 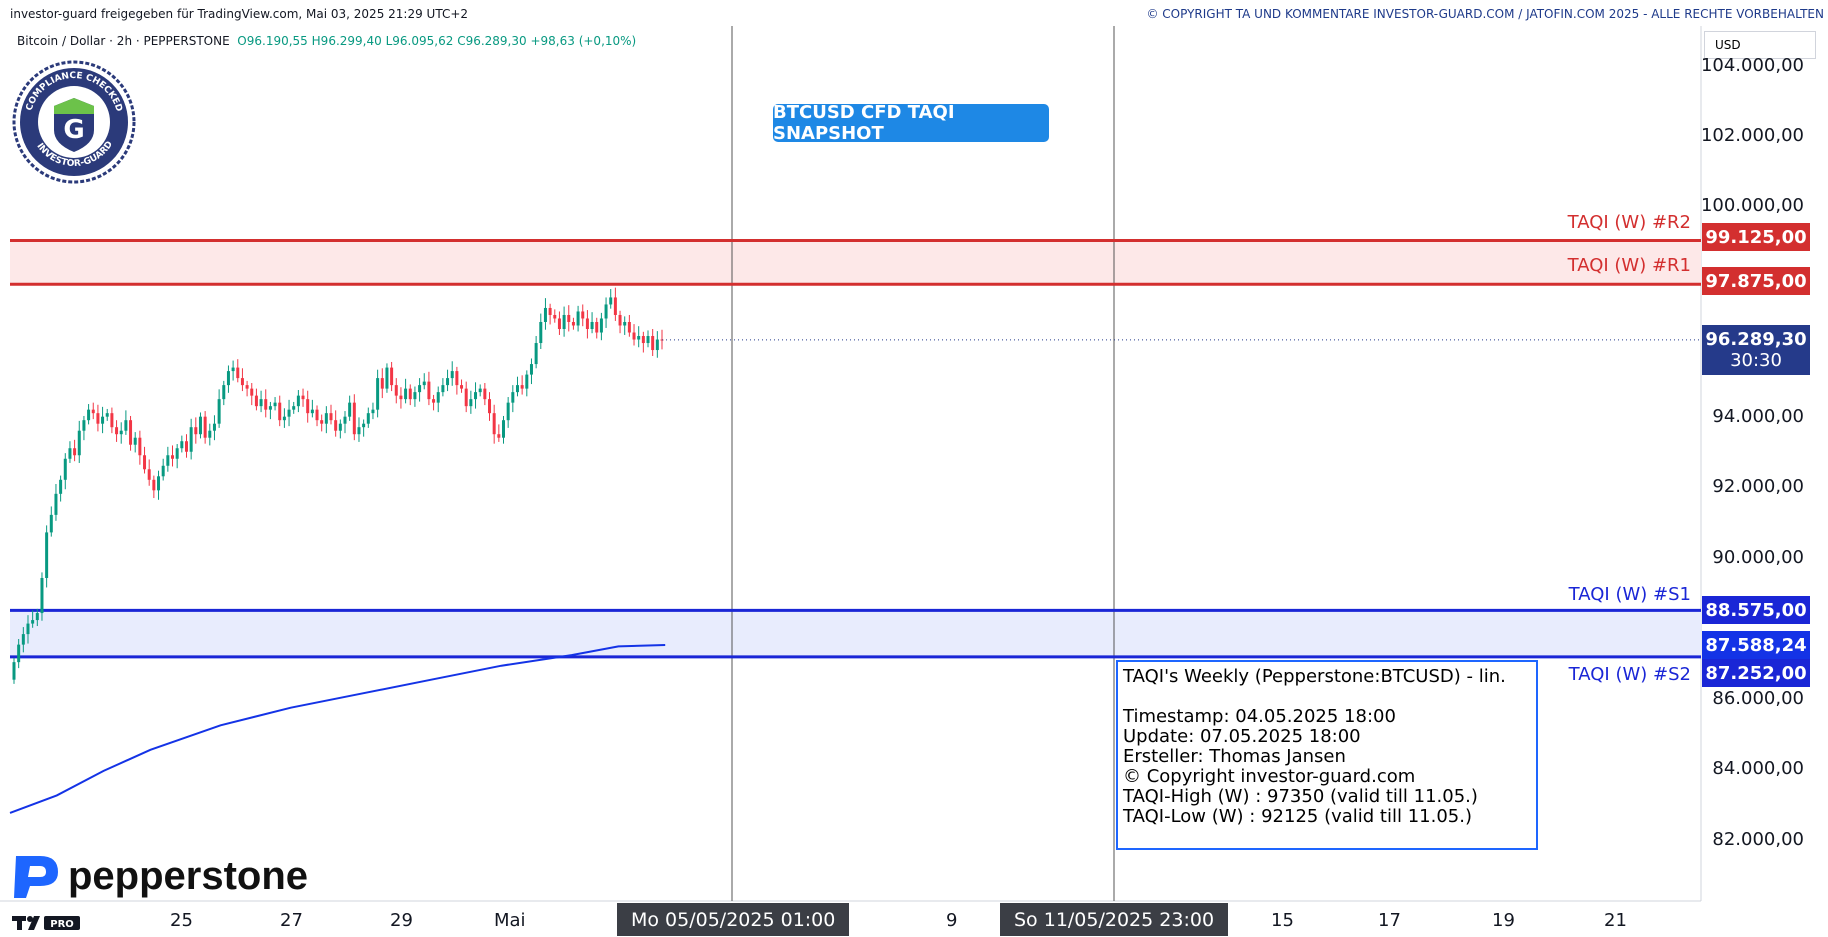 I want to click on x-tick-label: Mai, so click(x=510, y=920).